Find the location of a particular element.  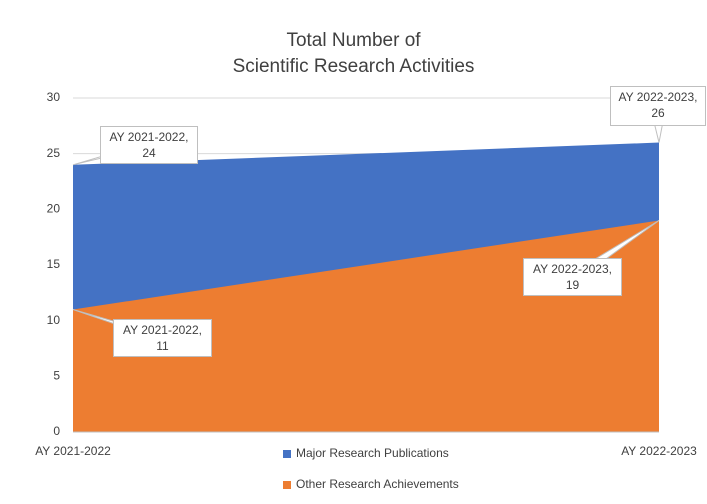

y-tick-label: 20 is located at coordinates (54, 209).